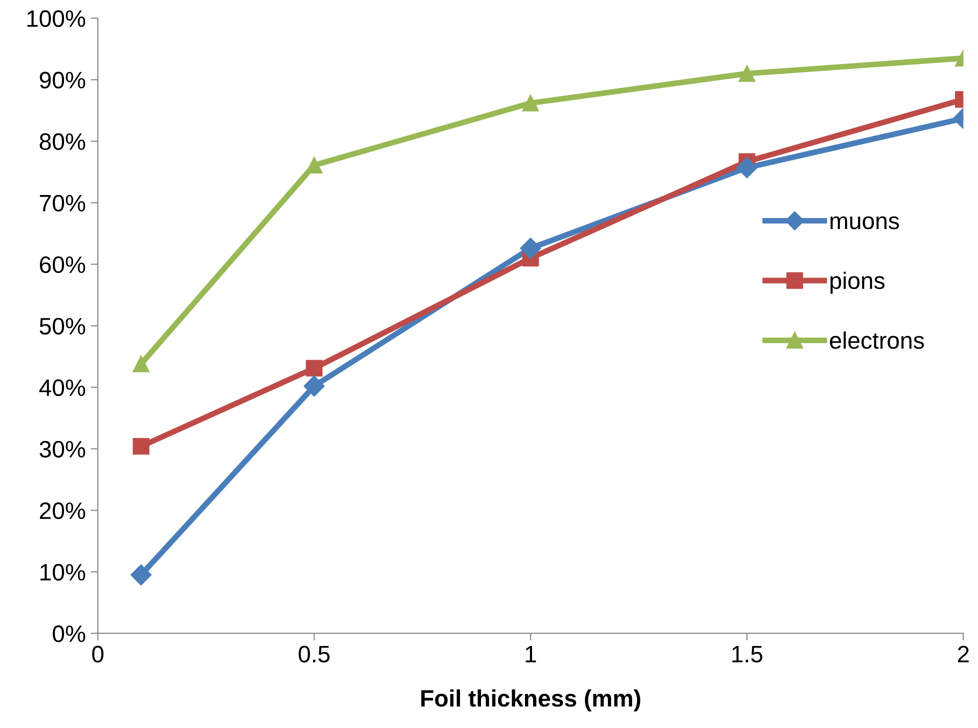 The image size is (978, 728). Describe the element at coordinates (63, 265) in the screenshot. I see `y-tick-label: 60%` at that location.